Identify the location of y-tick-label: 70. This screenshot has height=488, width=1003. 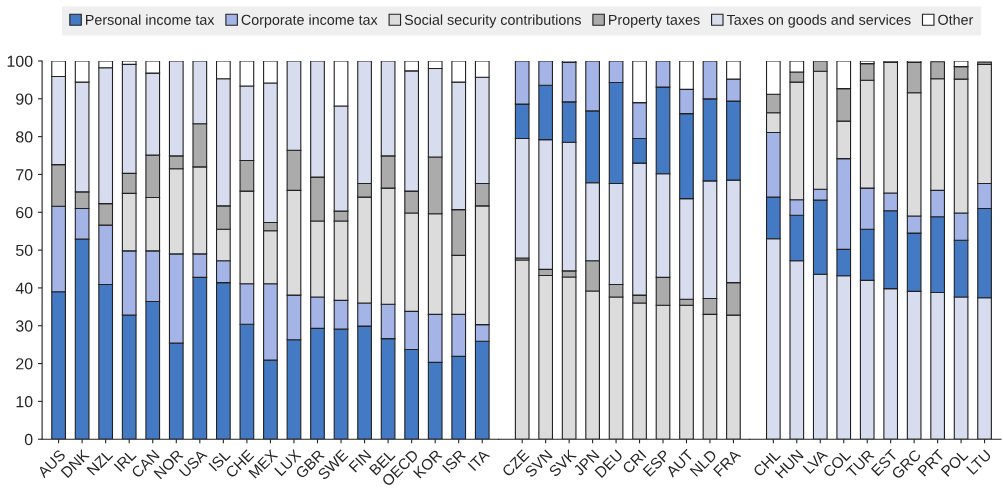
(24, 175).